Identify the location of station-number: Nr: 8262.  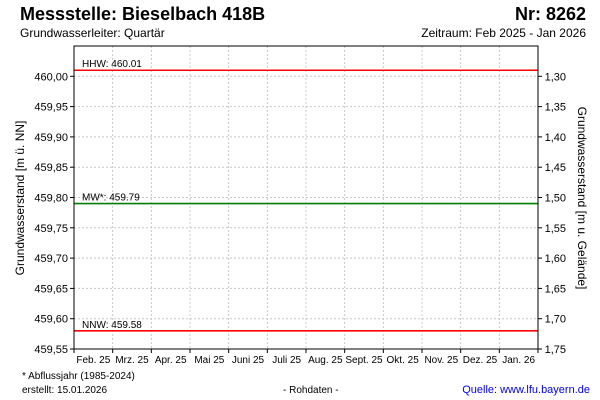
(550, 14).